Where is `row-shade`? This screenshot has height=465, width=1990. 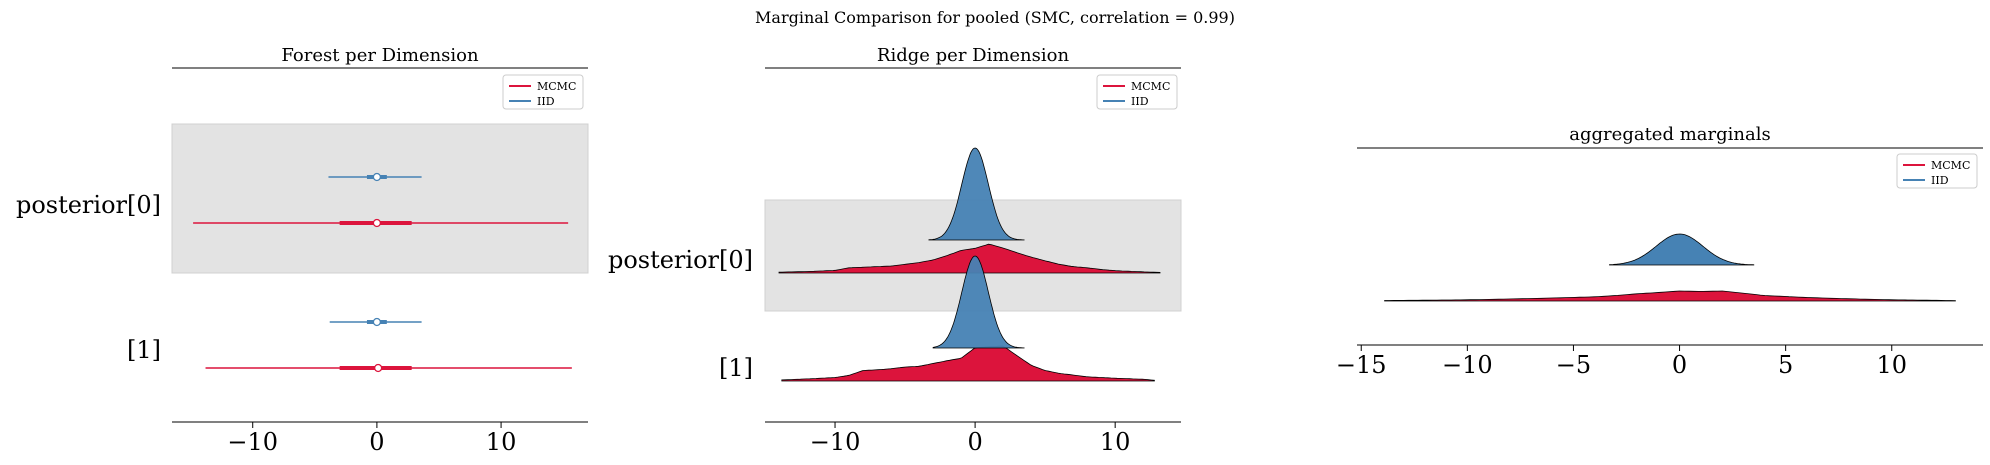
row-shade is located at coordinates (380, 198).